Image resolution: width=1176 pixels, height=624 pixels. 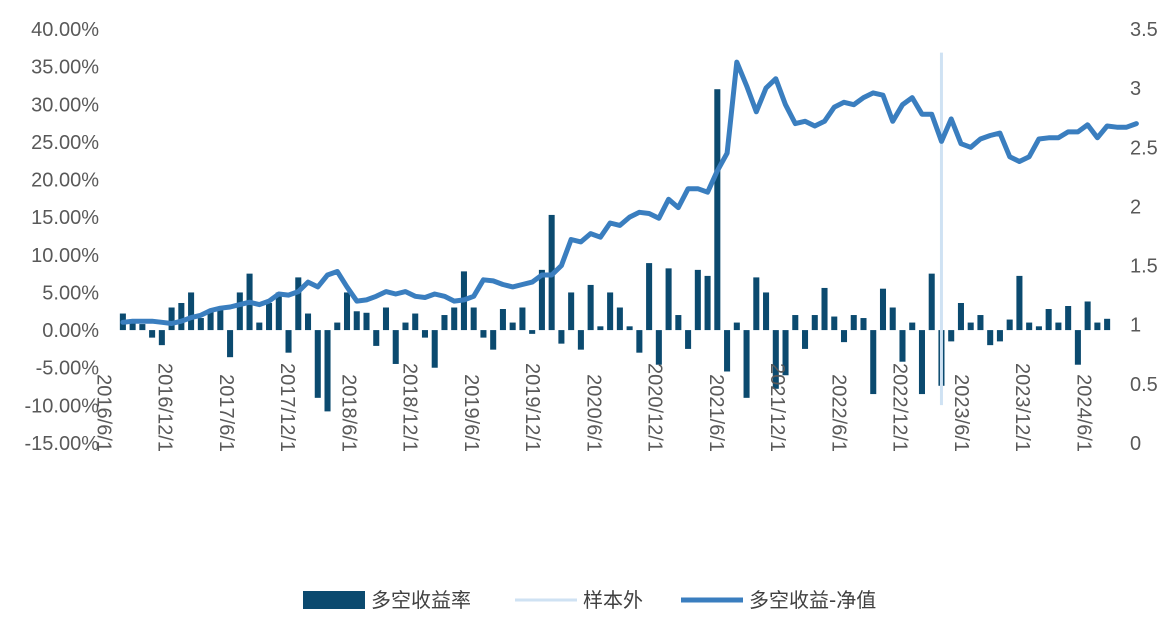 I want to click on x-tick-label: 2023/6/1, so click(x=961, y=413).